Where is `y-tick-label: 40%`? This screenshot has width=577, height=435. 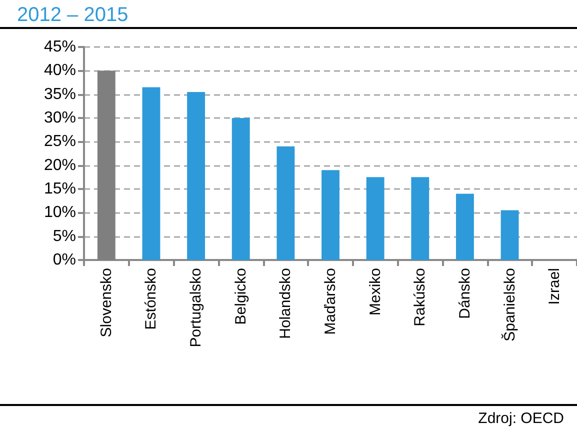 y-tick-label: 40% is located at coordinates (60, 71).